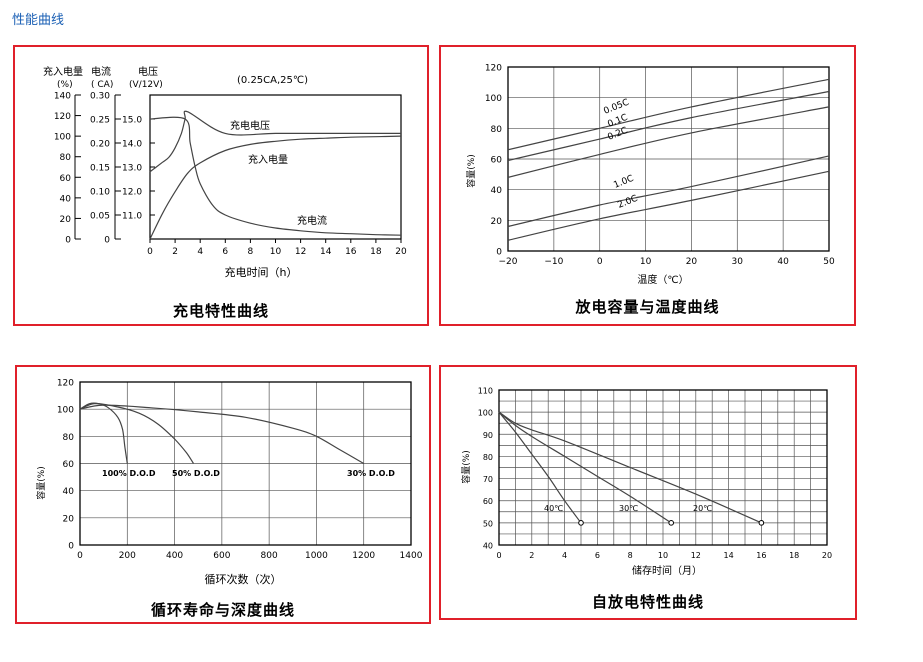 This screenshot has height=662, width=923. I want to click on series-label: 20℃, so click(702, 508).